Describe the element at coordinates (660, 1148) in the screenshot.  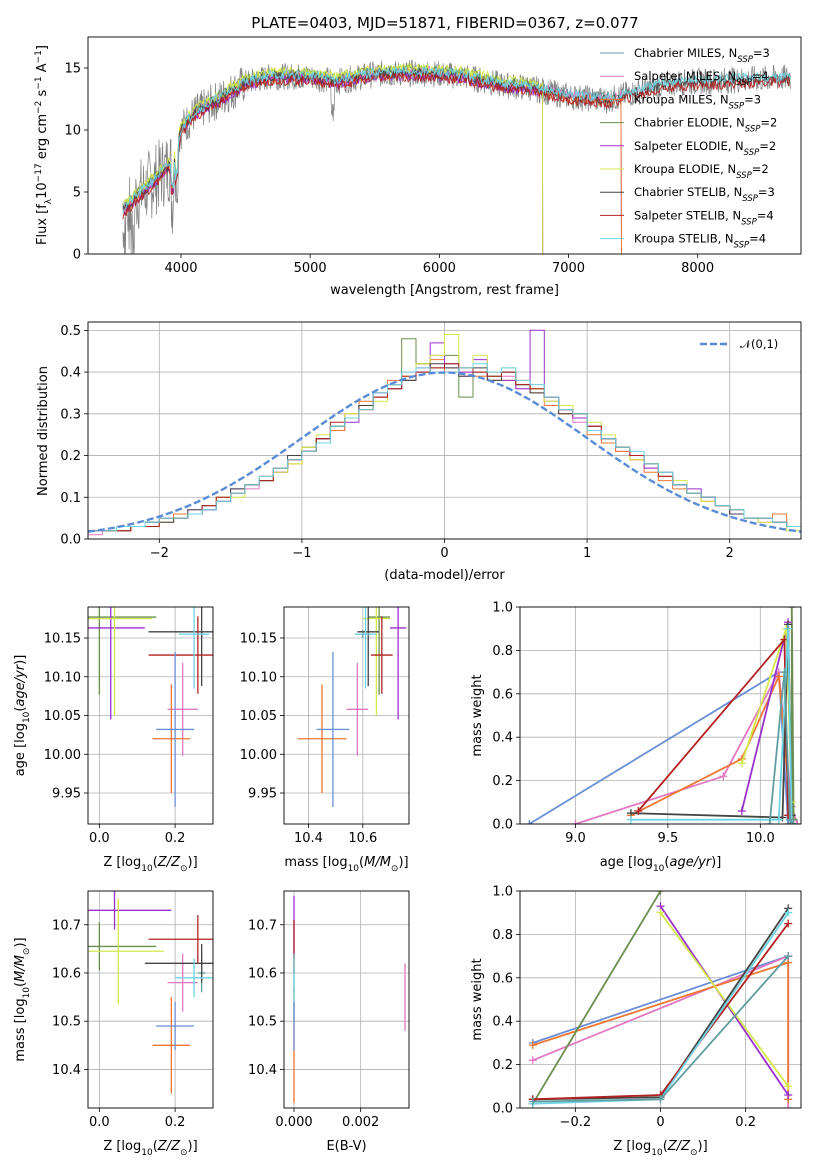
I see `x-axis-label: Z [log10(Z/Z⊙)]` at that location.